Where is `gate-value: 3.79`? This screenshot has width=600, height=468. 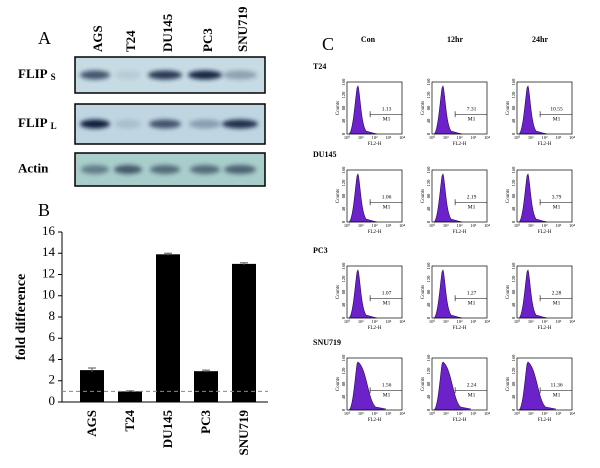
gate-value: 3.79 is located at coordinates (557, 198).